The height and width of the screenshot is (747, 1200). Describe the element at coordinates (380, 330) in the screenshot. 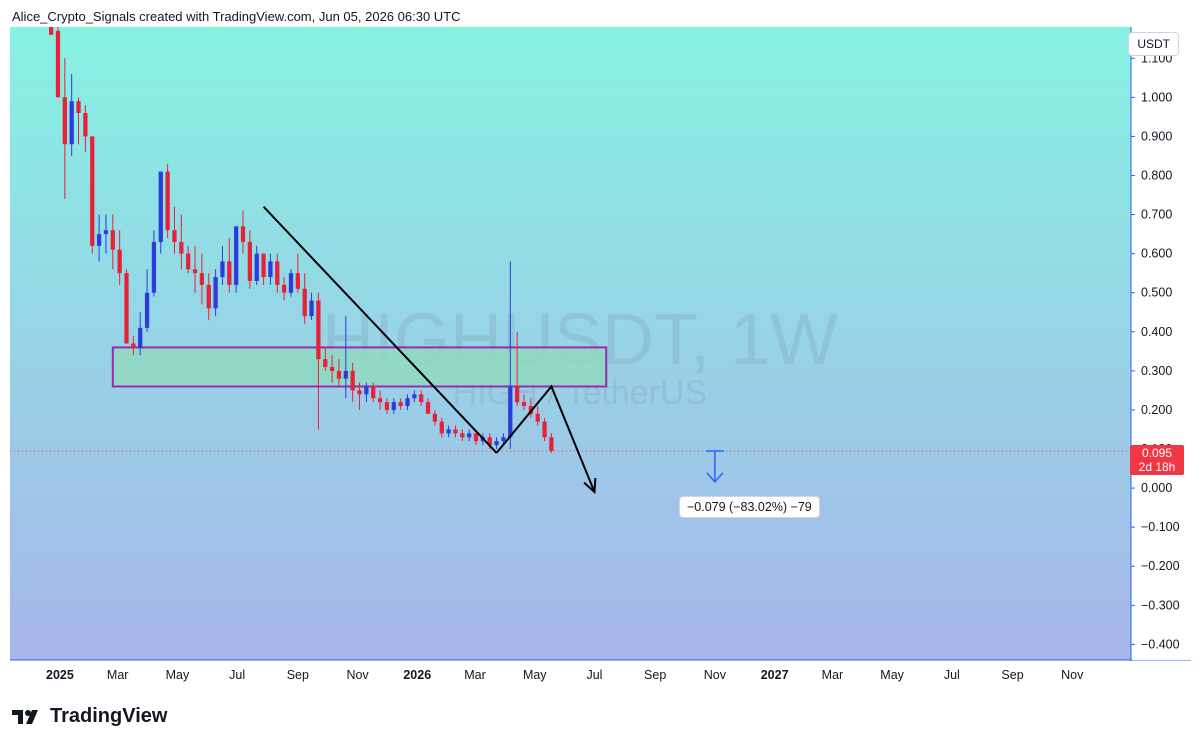

I see `descending-trend-line` at that location.